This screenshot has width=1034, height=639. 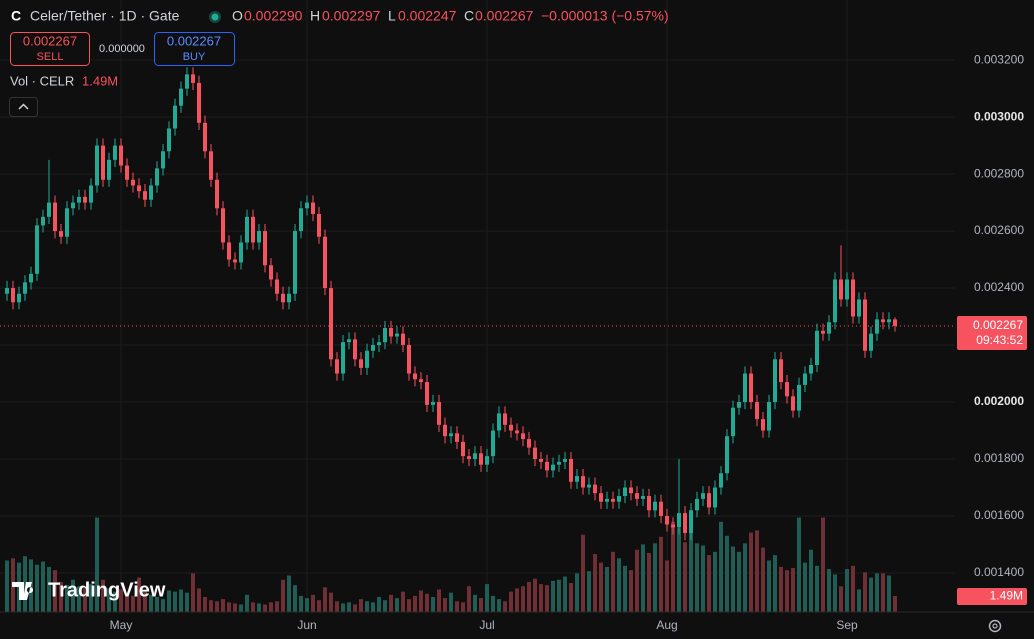 What do you see at coordinates (992, 332) in the screenshot?
I see `price-tag` at bounding box center [992, 332].